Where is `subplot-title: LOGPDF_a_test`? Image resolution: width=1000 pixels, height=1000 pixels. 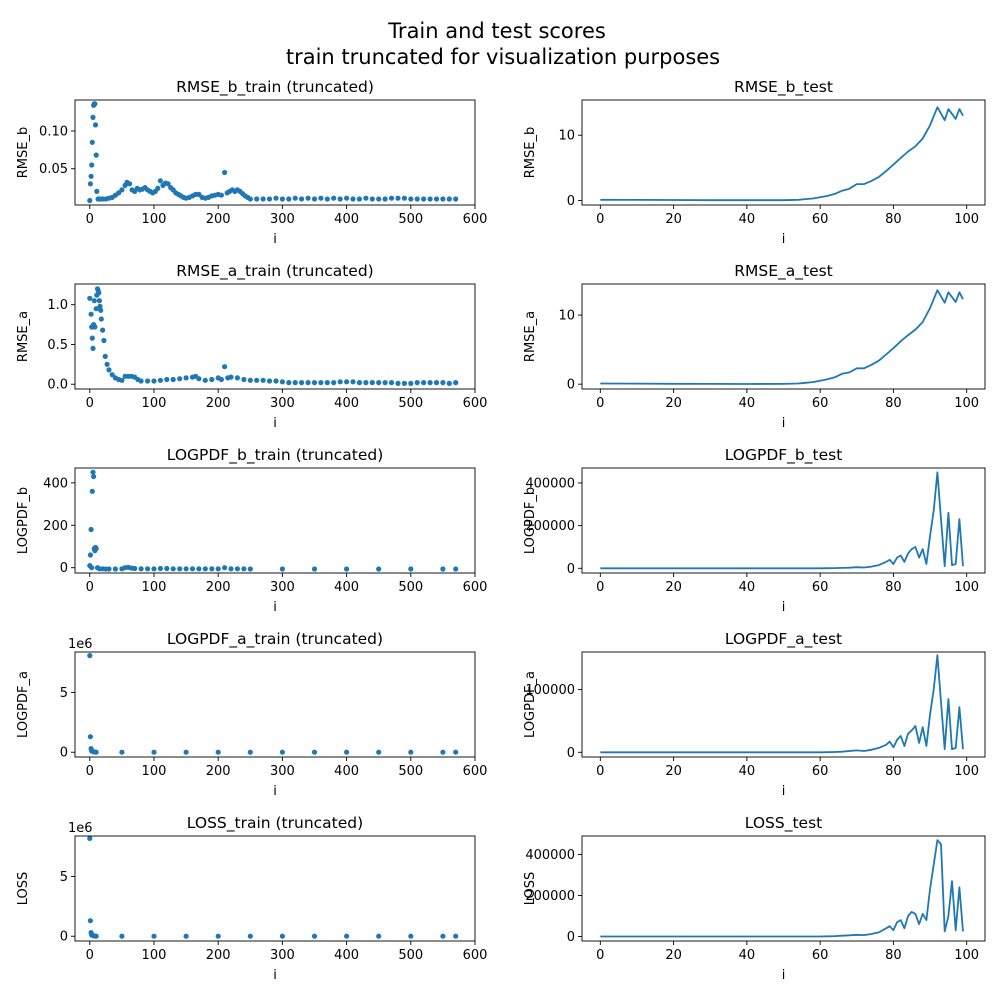 subplot-title: LOGPDF_a_test is located at coordinates (783, 639).